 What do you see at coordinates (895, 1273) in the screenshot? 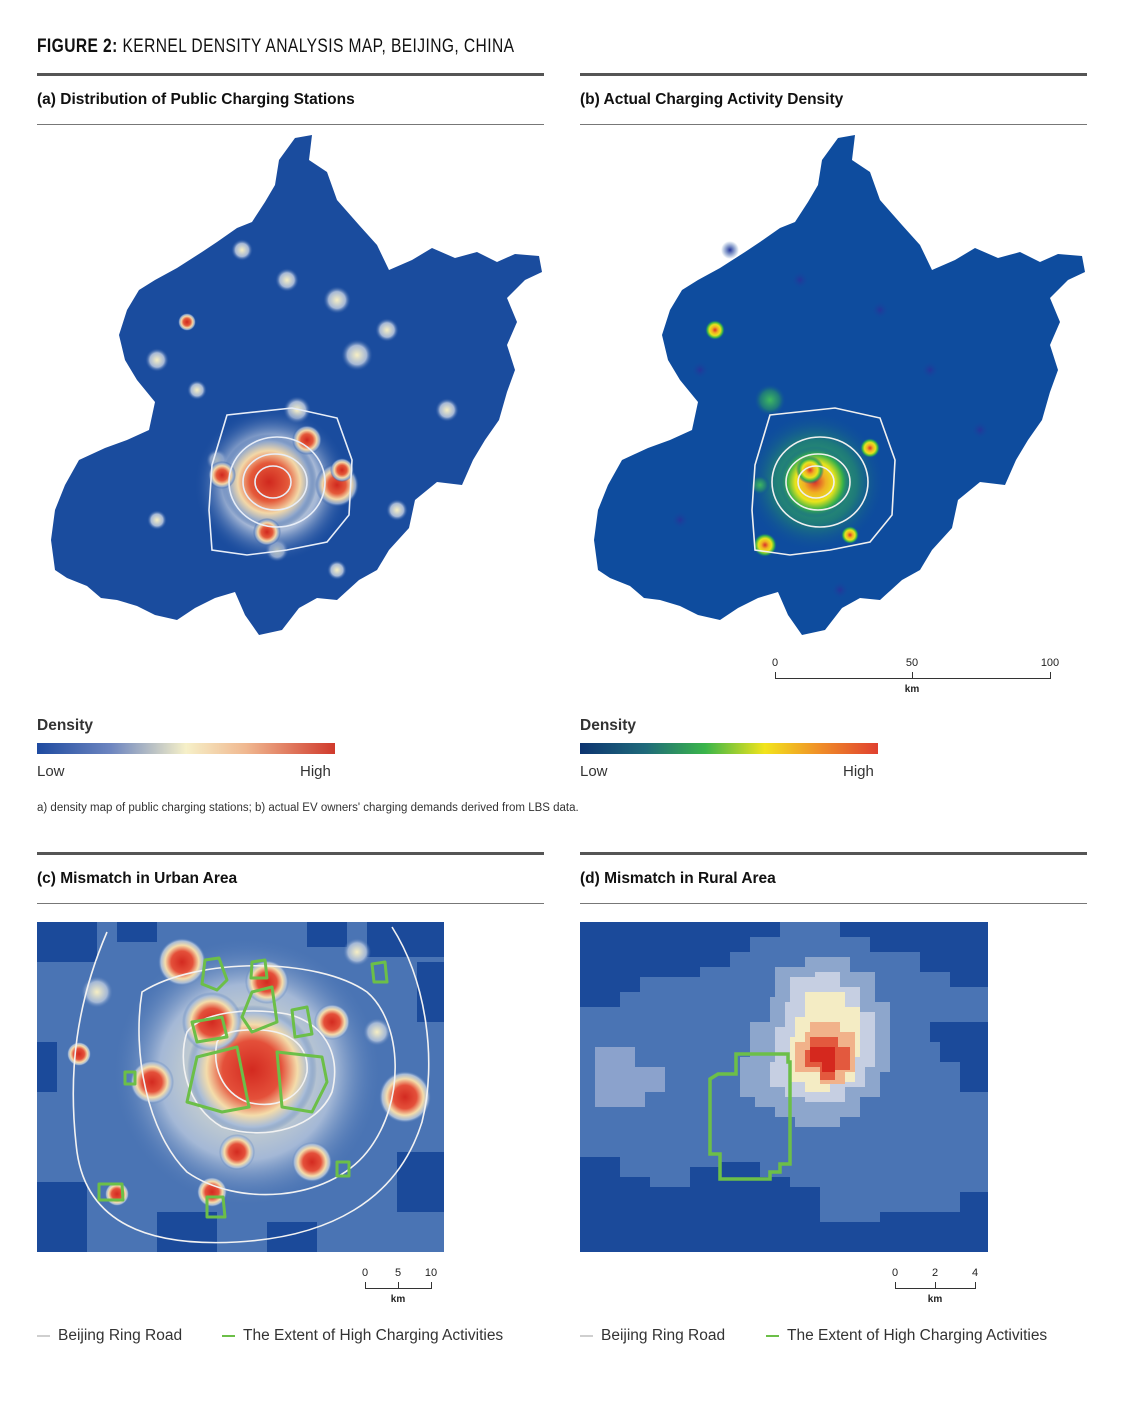
I see `scalebar-d-tick-0: 0` at bounding box center [895, 1273].